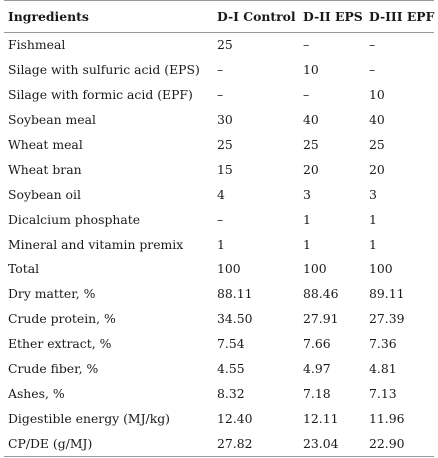 This screenshot has width=438, height=458. Describe the element at coordinates (377, 169) in the screenshot. I see `d3-epf-value: 20` at that location.